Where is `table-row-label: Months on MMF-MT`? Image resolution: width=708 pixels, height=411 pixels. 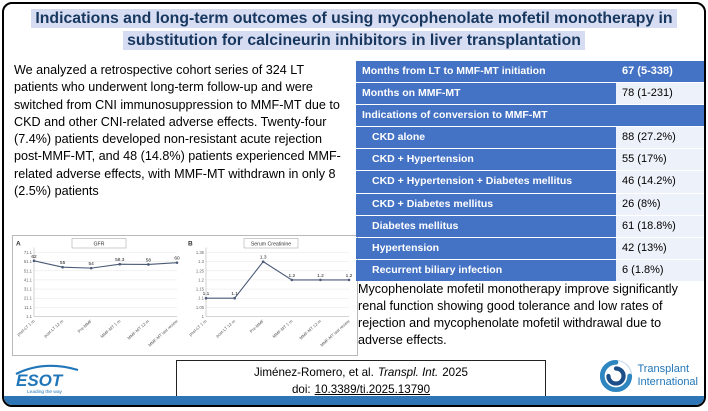
table-row-label: Months on MMF-MT is located at coordinates (486, 94).